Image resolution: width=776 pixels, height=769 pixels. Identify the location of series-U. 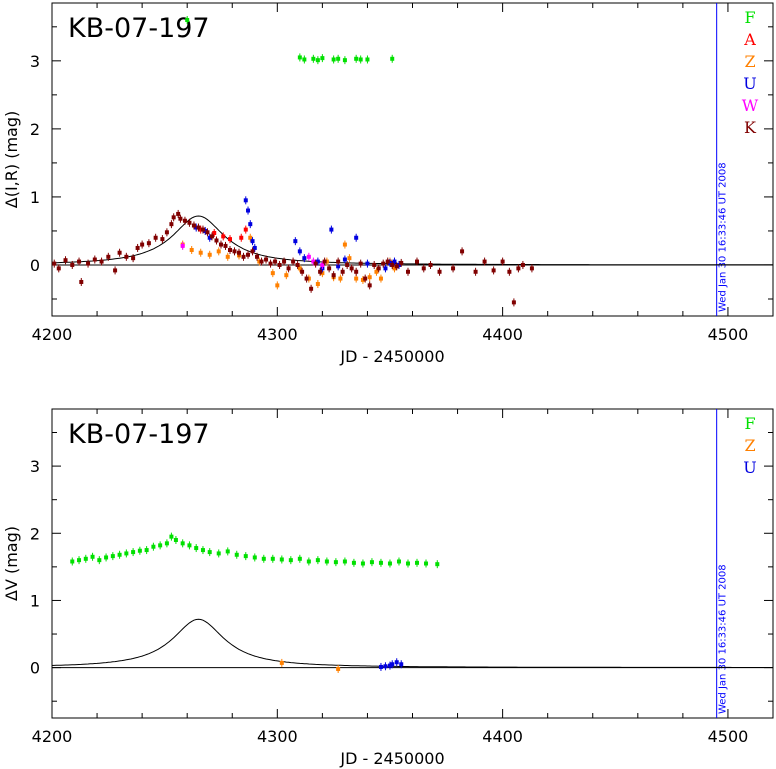
(391, 664).